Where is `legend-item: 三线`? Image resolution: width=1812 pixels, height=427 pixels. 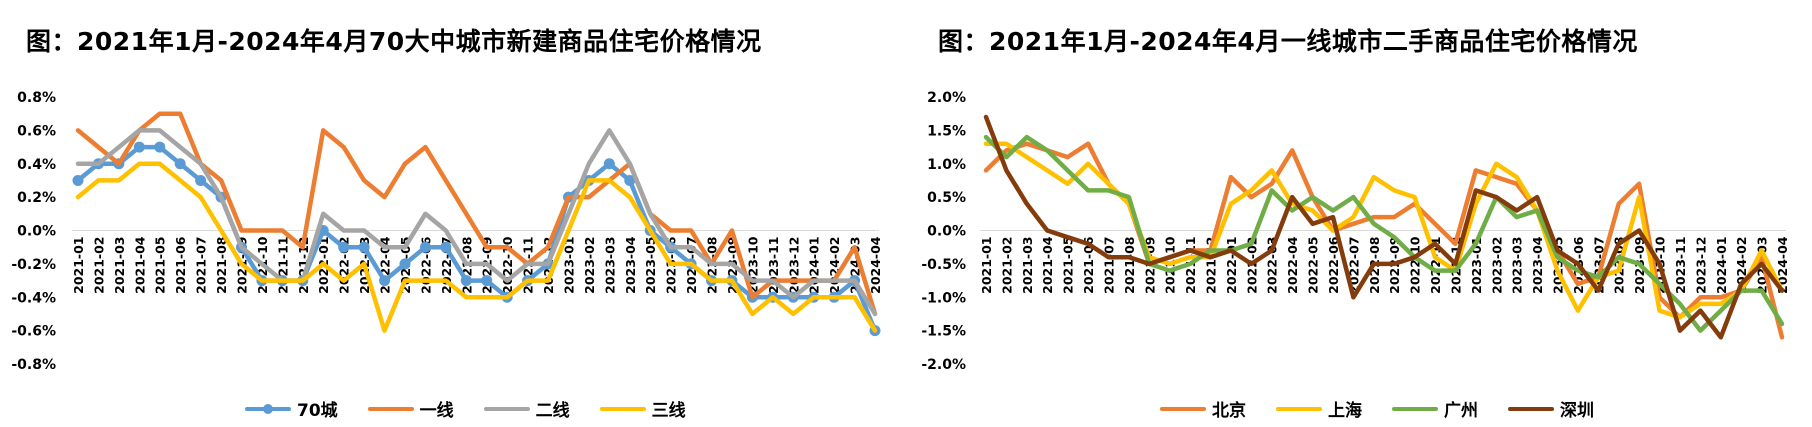
legend-item: 三线 is located at coordinates (642, 408).